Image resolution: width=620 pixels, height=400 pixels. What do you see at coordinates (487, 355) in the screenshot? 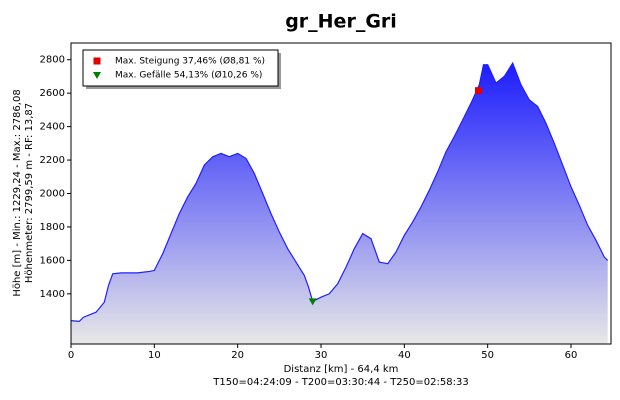
I see `x-tick-label: 50` at bounding box center [487, 355].